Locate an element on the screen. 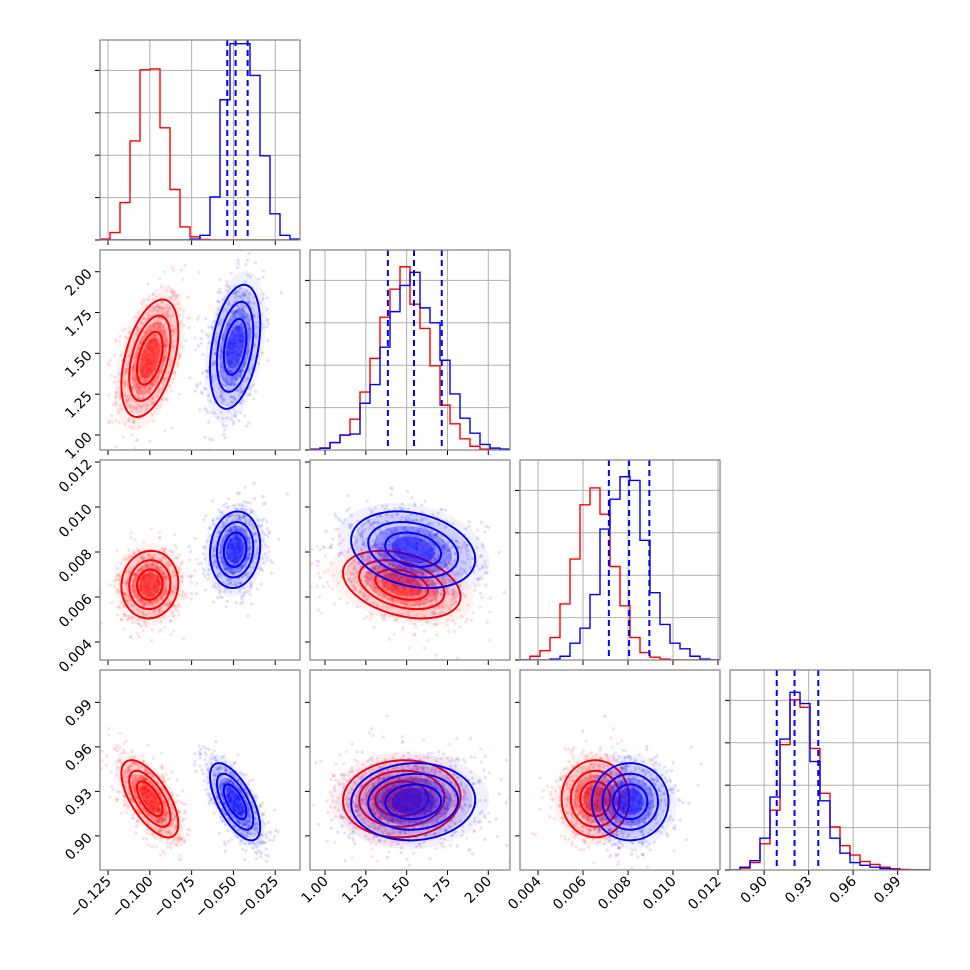 The height and width of the screenshot is (970, 970). density-fill-red is located at coordinates (149, 584).